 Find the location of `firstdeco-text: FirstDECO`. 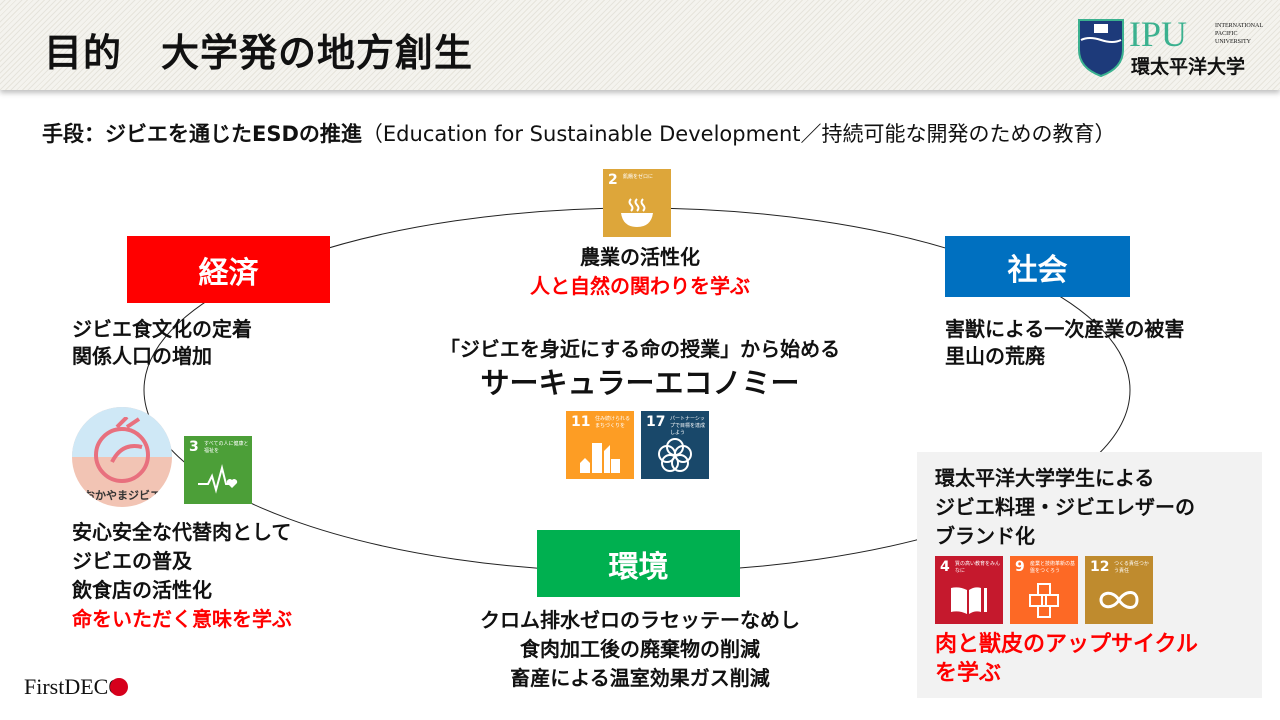

firstdeco-text: FirstDECO is located at coordinates (74, 686).